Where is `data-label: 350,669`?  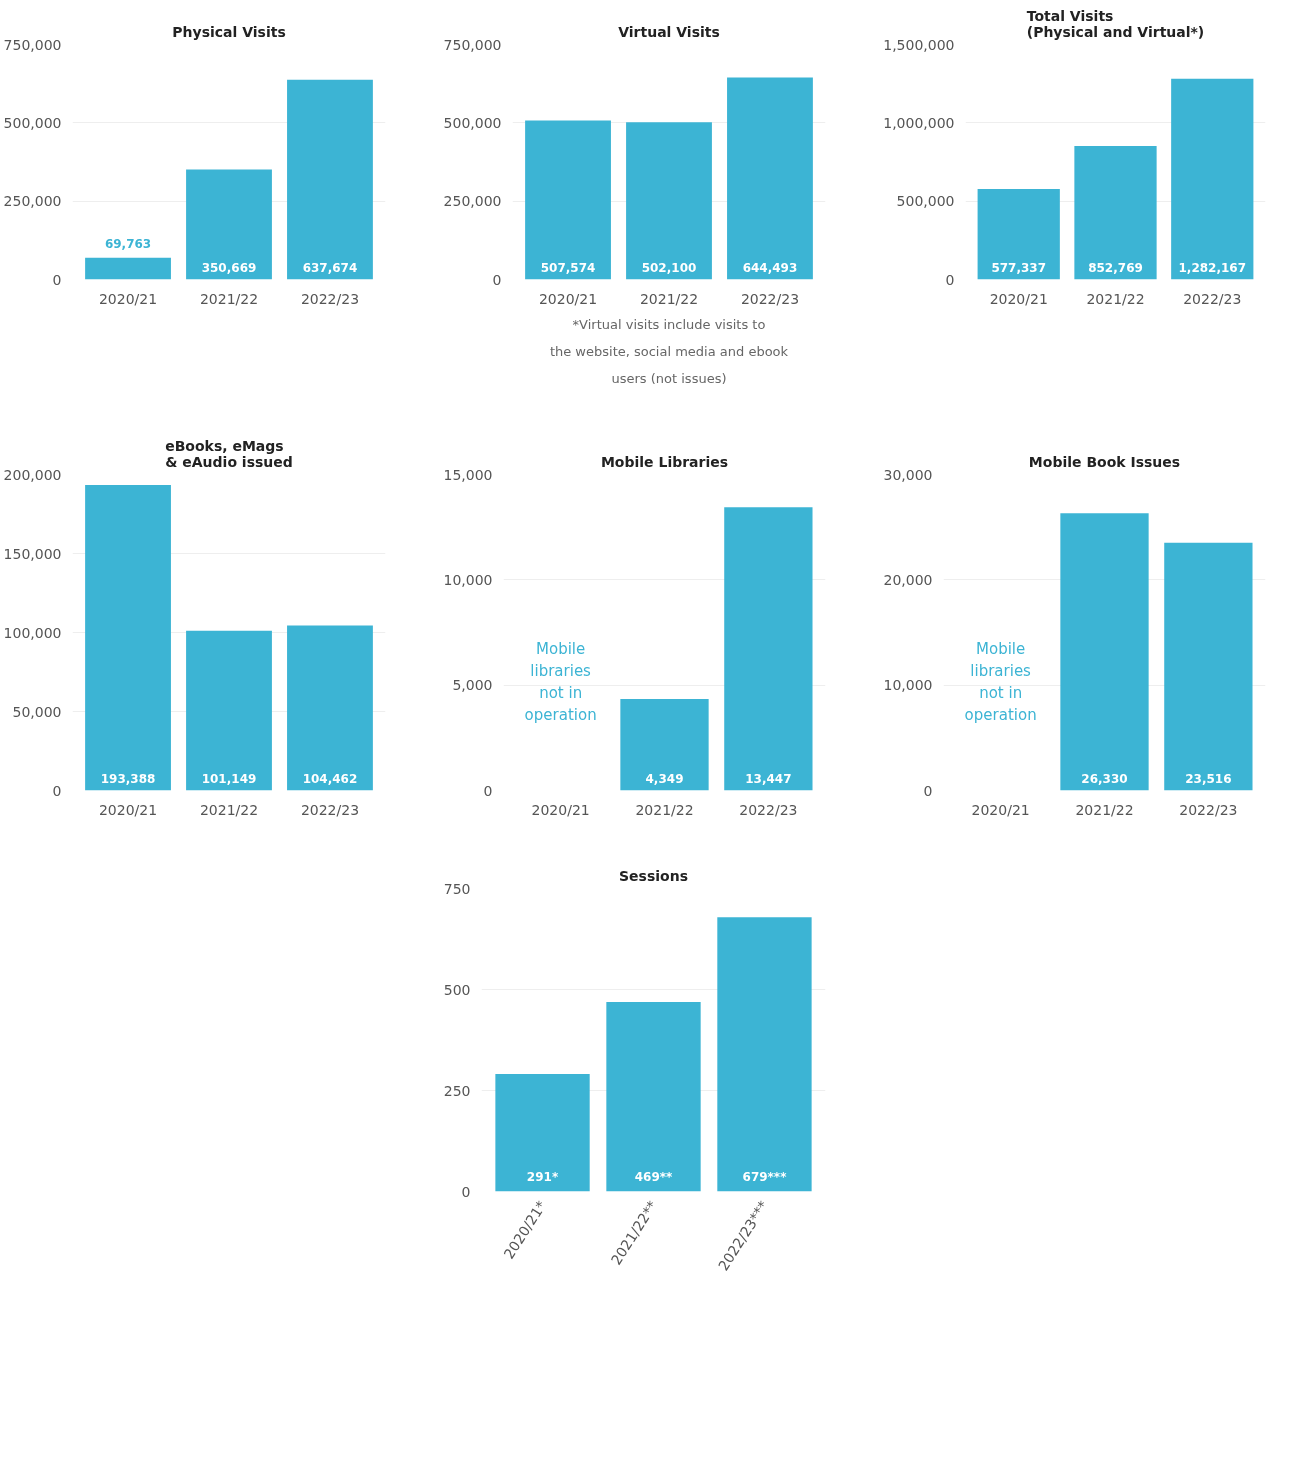 data-label: 350,669 is located at coordinates (229, 267).